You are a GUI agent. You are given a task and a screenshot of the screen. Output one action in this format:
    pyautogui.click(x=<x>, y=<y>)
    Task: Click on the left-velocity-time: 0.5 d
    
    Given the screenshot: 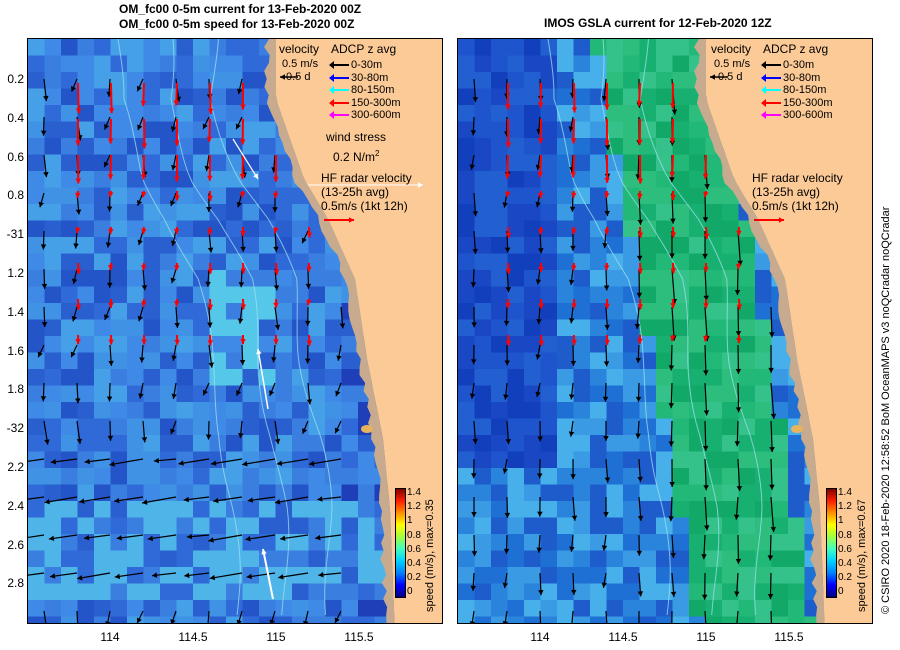 What is the action you would take?
    pyautogui.click(x=298, y=77)
    